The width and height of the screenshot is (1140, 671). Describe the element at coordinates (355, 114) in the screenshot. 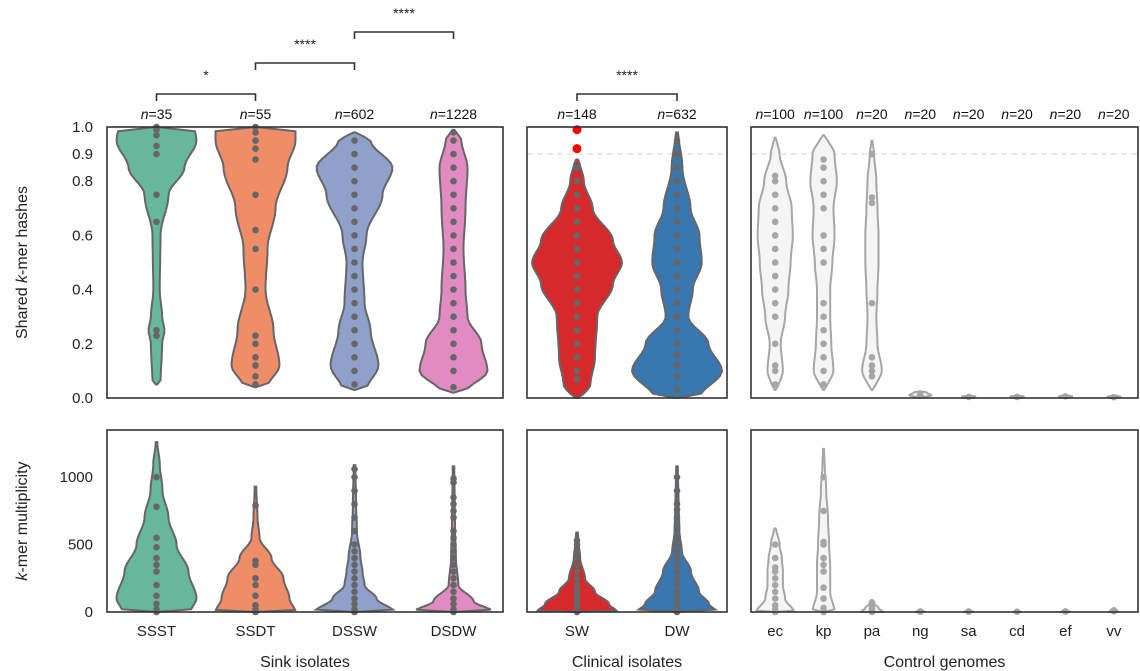

I see `sample-size-label: n=602` at that location.